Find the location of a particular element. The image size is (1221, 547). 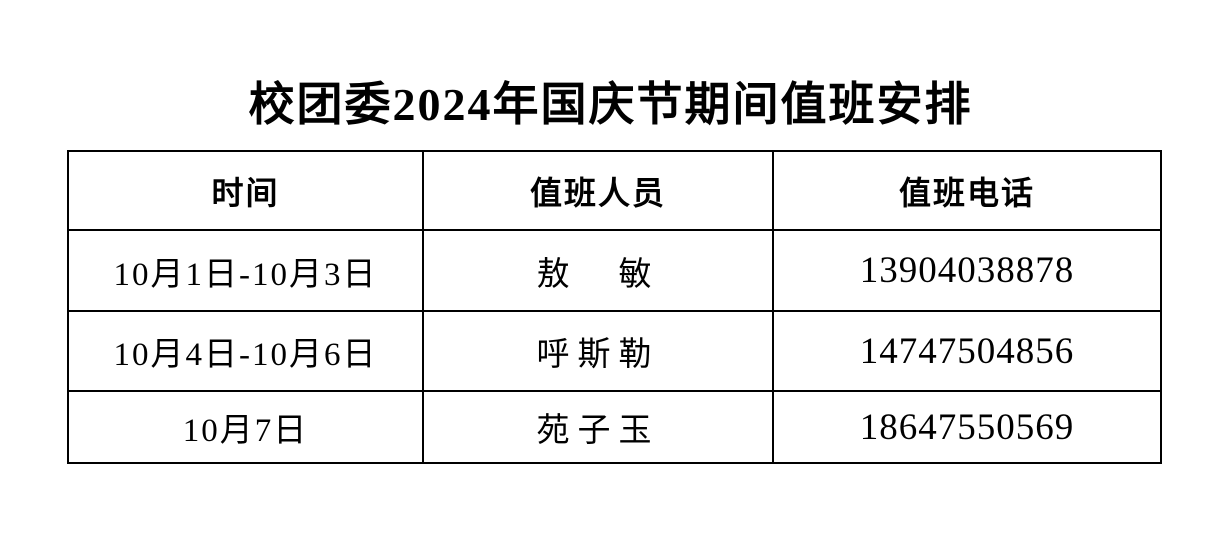

table-header-row: 时间 值班人员 值班电话 is located at coordinates (614, 190).